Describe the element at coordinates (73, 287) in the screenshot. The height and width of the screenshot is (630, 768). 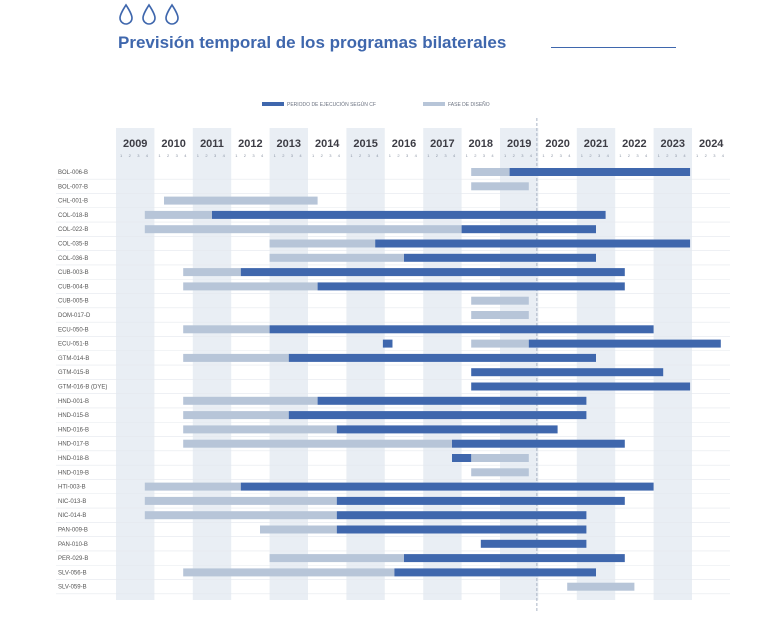
I see `program-label: CUB-004-B` at that location.